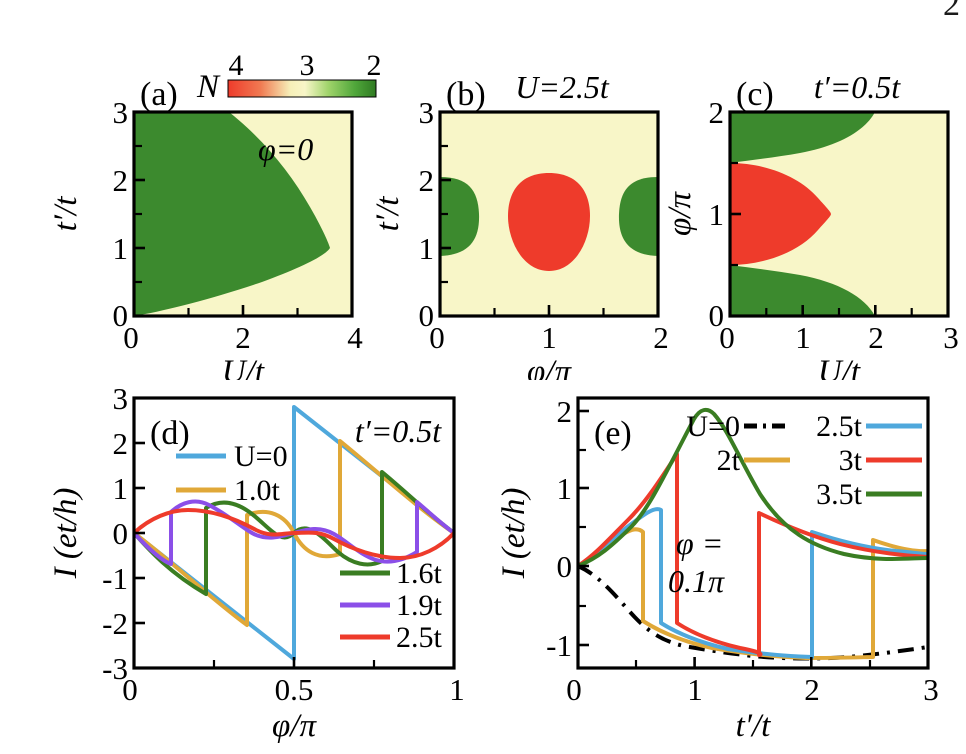 The height and width of the screenshot is (754, 966). Describe the element at coordinates (159, 94) in the screenshot. I see `panel-a-label: (a)` at that location.